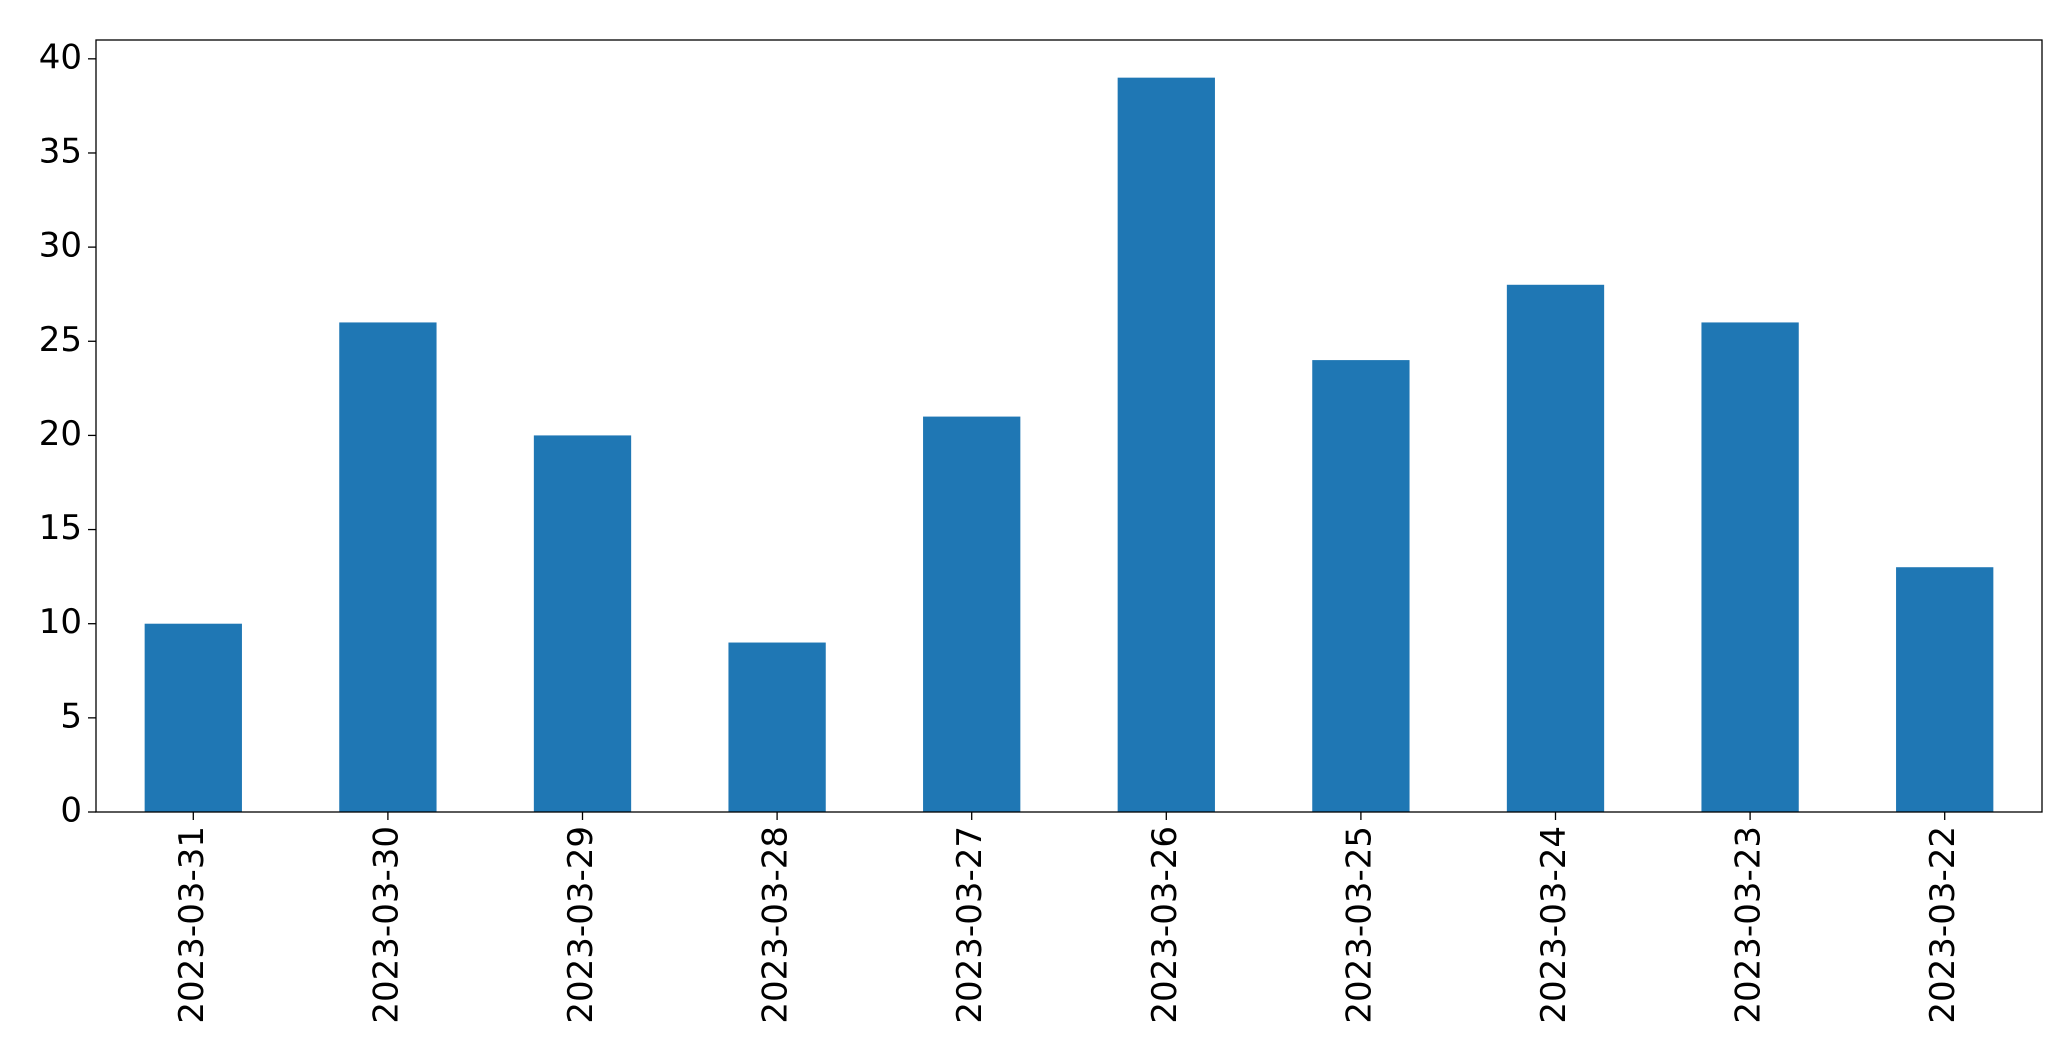 The height and width of the screenshot is (1061, 2071). Describe the element at coordinates (60, 340) in the screenshot. I see `y-tick-label: 25` at that location.